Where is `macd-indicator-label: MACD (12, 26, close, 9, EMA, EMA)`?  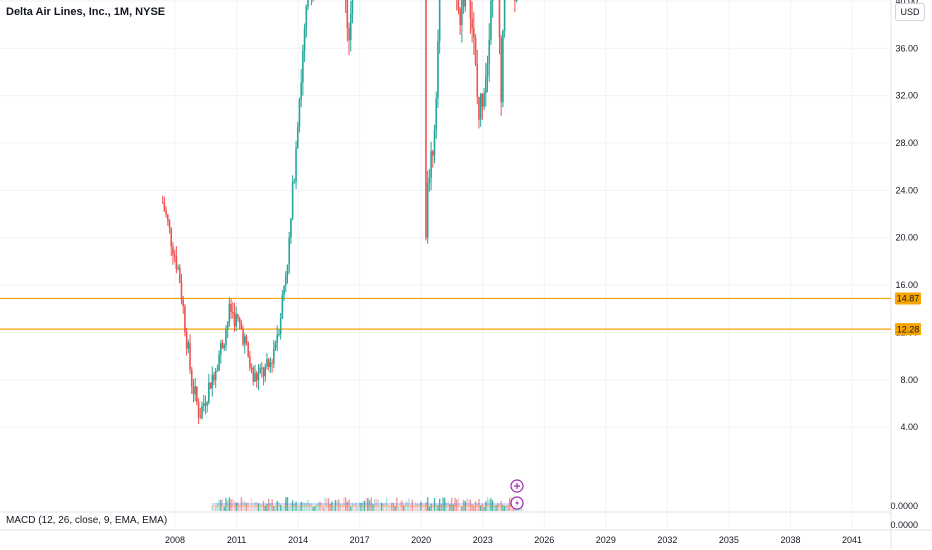 macd-indicator-label: MACD (12, 26, close, 9, EMA, EMA) is located at coordinates (87, 520).